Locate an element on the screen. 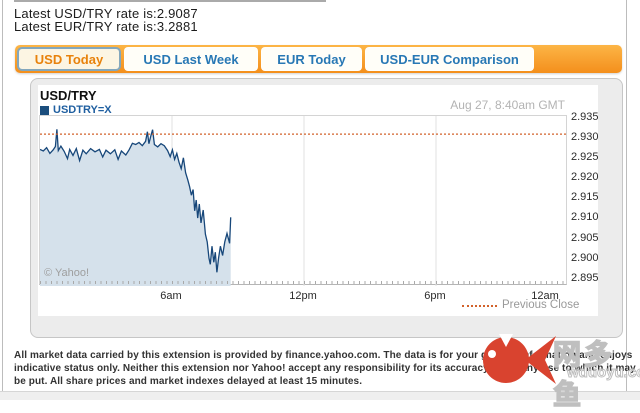 The image size is (640, 413). chart-legend: USDTRY=X is located at coordinates (76, 110).